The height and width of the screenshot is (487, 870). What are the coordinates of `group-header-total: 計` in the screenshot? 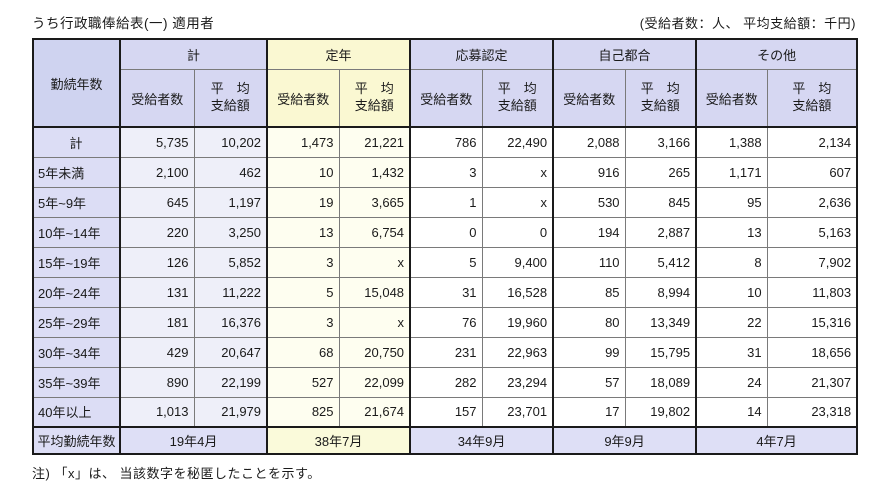 It's located at (193, 54).